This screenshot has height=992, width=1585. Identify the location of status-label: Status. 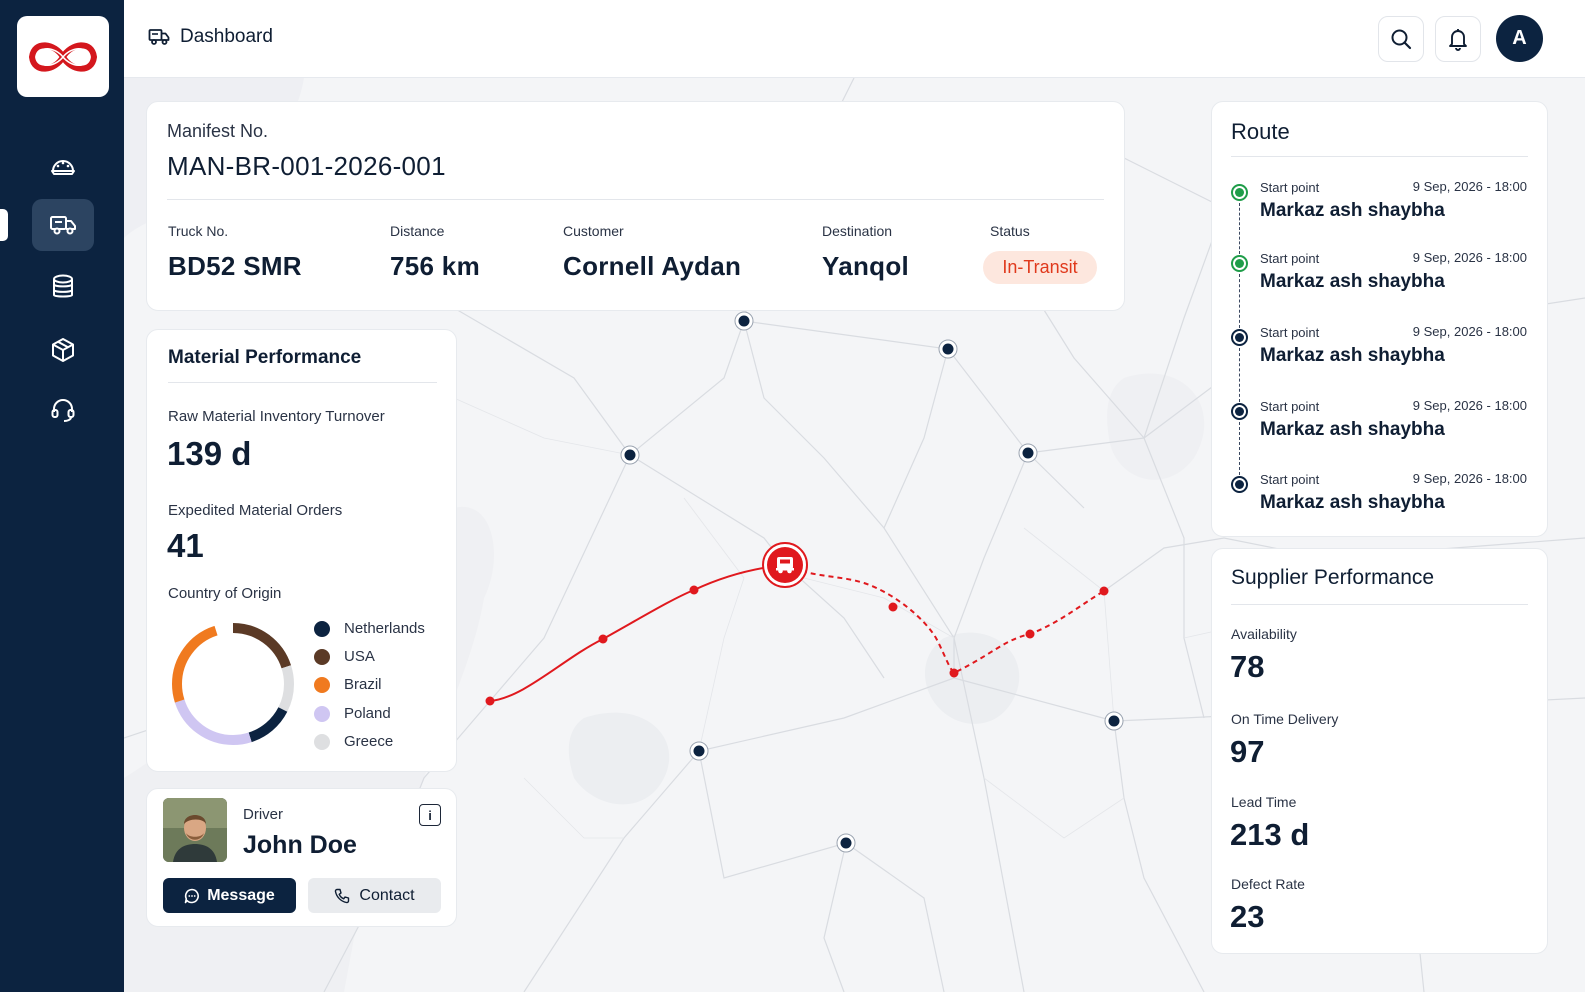
(1010, 231).